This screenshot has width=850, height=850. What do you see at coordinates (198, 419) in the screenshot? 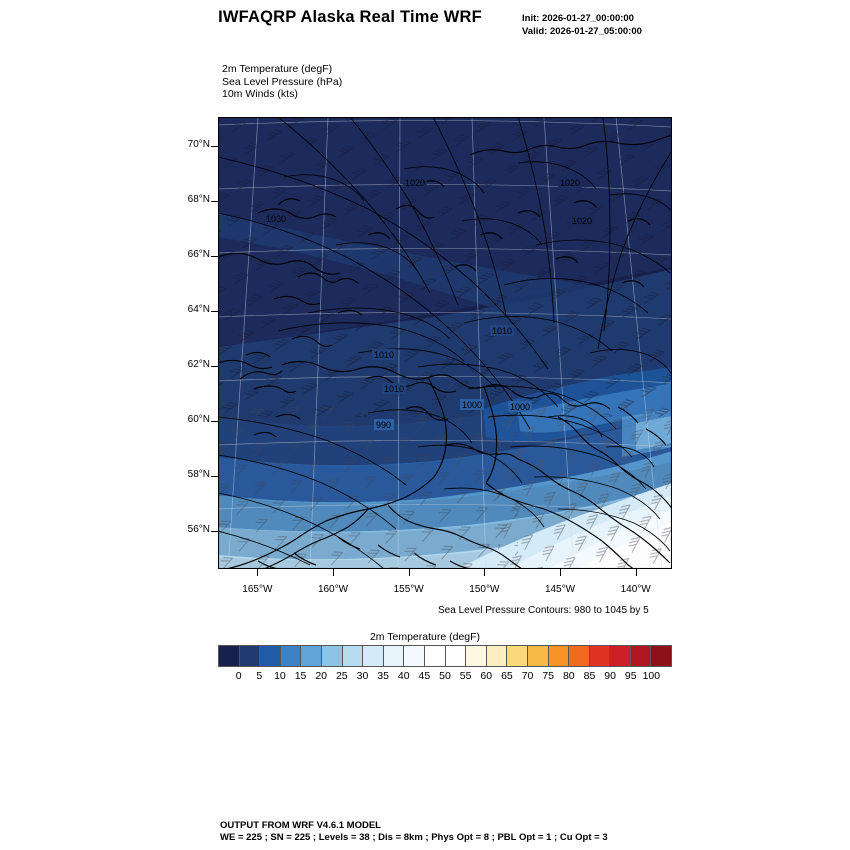
I see `lat-label-60: 60°N` at bounding box center [198, 419].